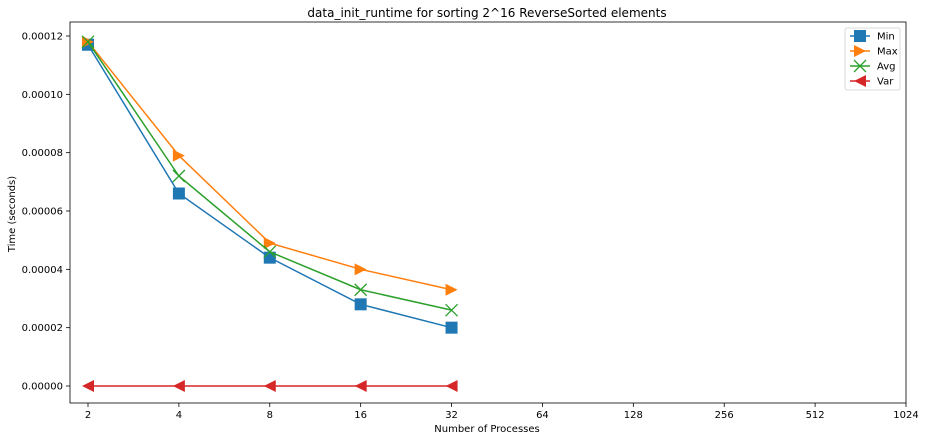 The image size is (926, 441). What do you see at coordinates (860, 36) in the screenshot?
I see `legend-marker-min` at bounding box center [860, 36].